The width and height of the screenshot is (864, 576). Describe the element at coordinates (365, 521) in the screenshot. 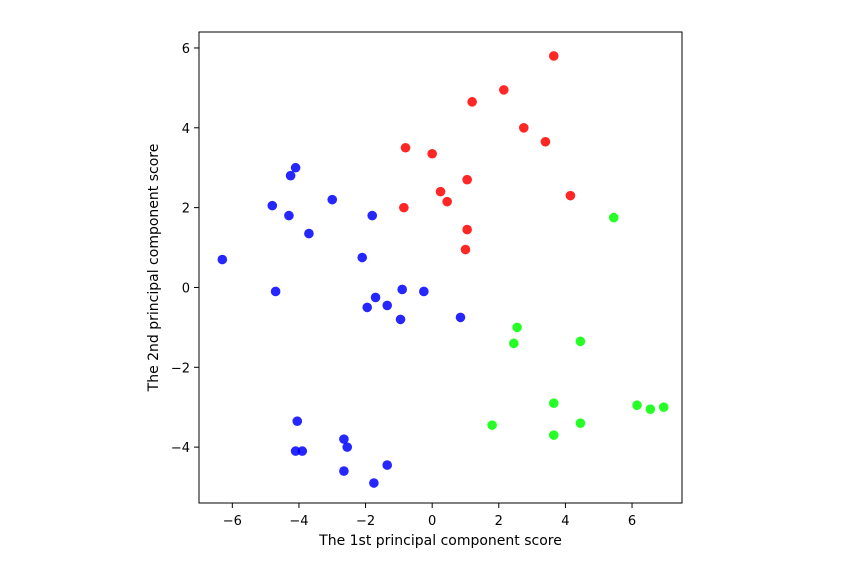

I see `x-tick-label: −2` at that location.